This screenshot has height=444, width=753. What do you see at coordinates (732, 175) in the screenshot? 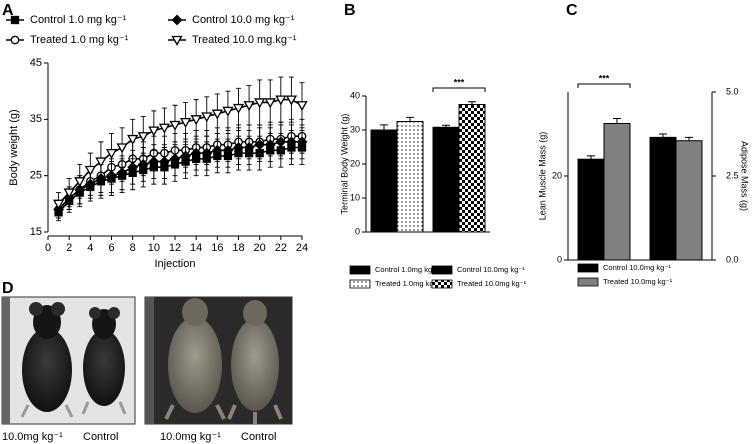
I see `y2-tick-label: 2.5` at bounding box center [732, 175].